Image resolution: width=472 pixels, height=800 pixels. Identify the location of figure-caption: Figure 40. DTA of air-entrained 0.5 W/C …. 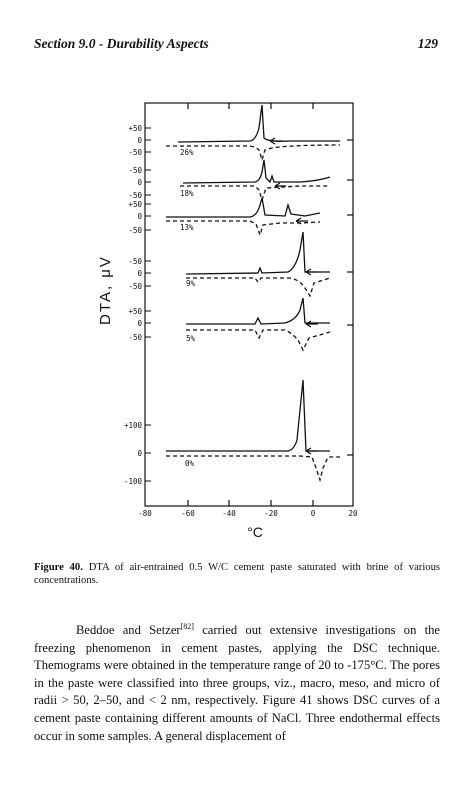
(237, 574).